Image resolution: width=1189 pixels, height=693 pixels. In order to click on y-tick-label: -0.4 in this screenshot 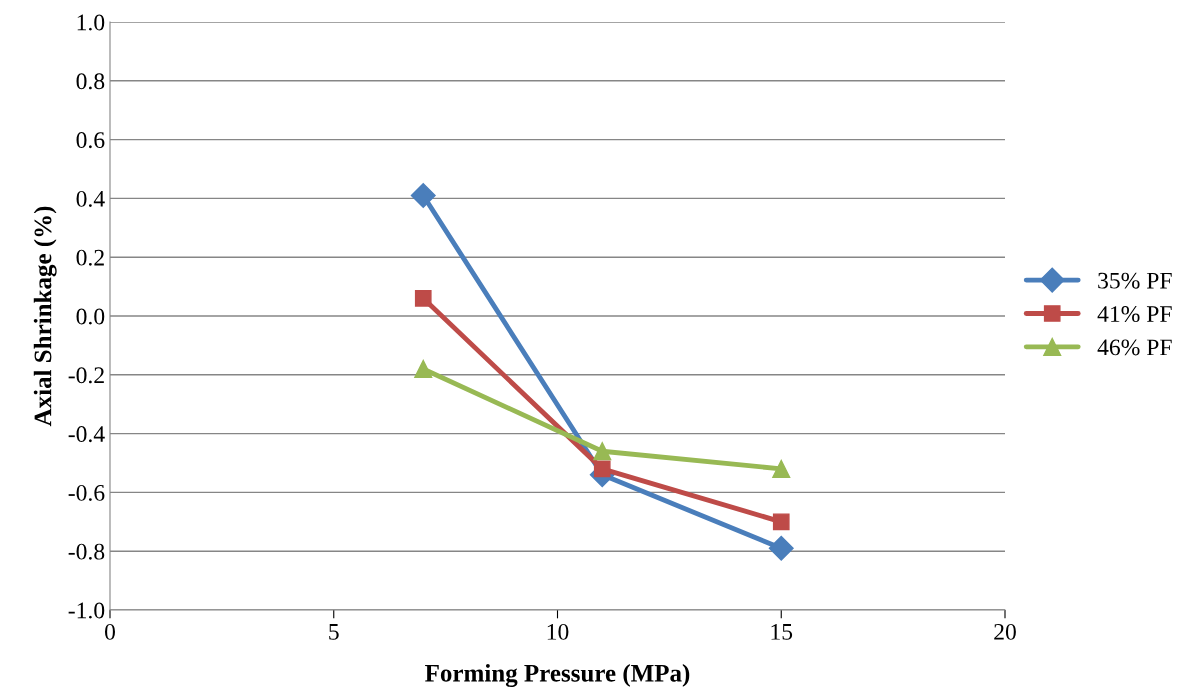, I will do `click(86, 434)`.